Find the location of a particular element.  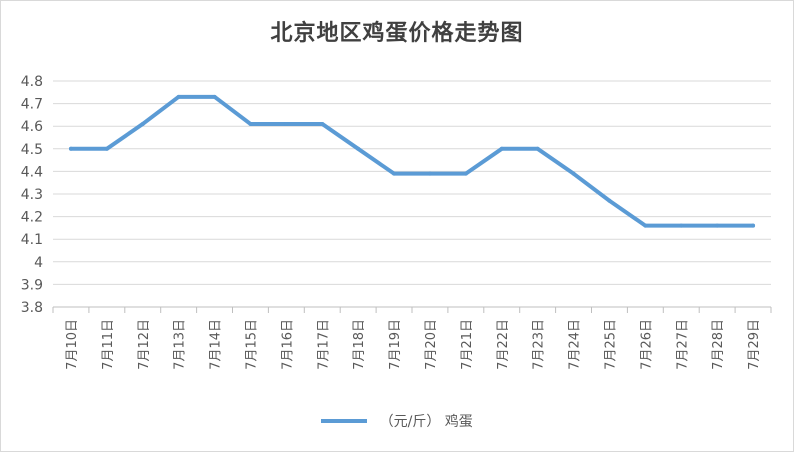

x-tick-label: 7月24日 is located at coordinates (575, 344).